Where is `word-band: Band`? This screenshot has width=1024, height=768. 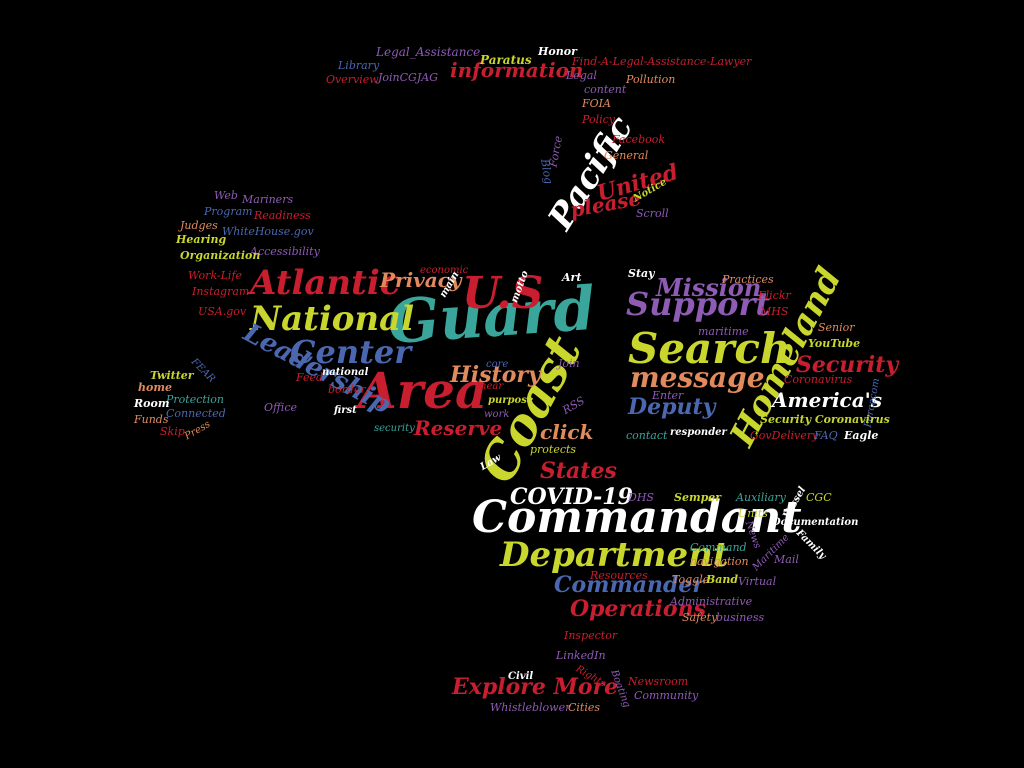 word-band: Band is located at coordinates (722, 579).